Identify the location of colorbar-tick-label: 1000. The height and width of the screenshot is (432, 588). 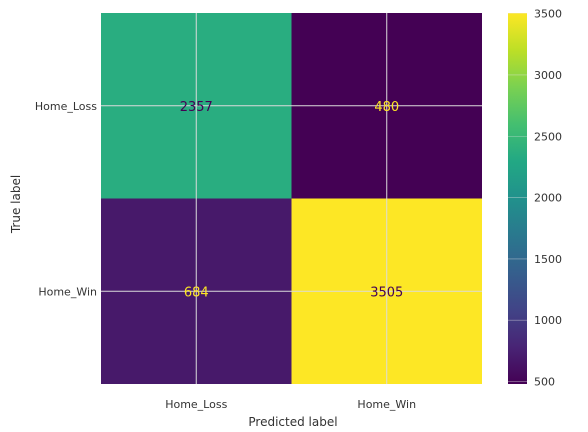
(548, 320).